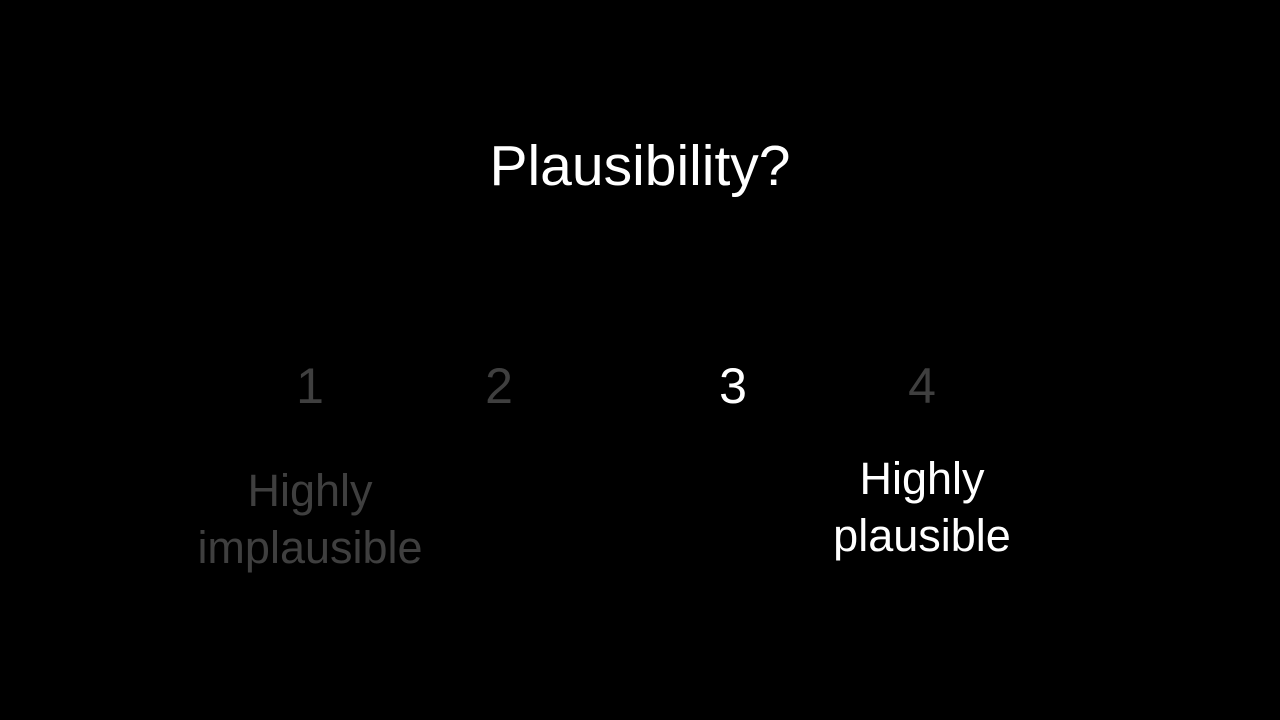 Image resolution: width=1280 pixels, height=720 pixels. Describe the element at coordinates (640, 166) in the screenshot. I see `question-title: Plausibility?` at that location.